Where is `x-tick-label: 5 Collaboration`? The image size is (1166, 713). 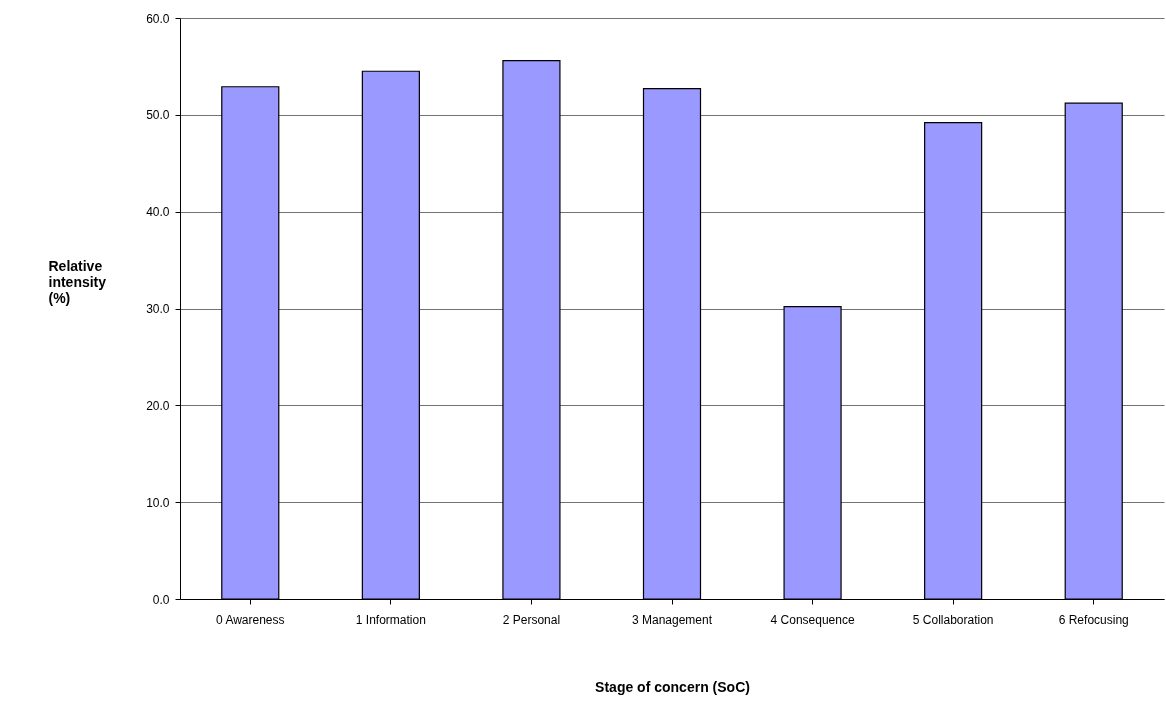 x-tick-label: 5 Collaboration is located at coordinates (953, 619).